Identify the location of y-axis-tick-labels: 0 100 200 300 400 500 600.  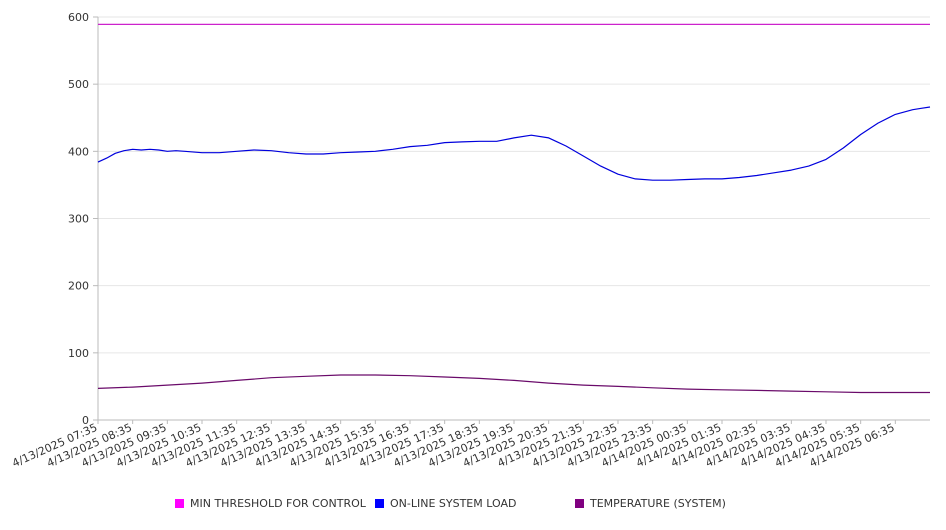
(78, 219).